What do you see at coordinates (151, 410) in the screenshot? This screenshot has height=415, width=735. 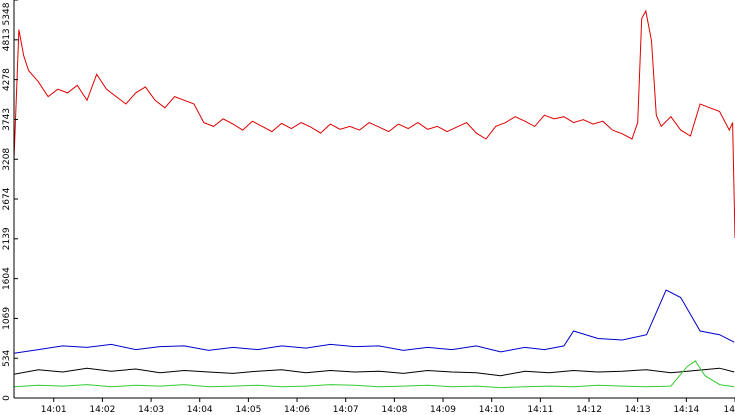 I see `x-tick-label: 14:03` at bounding box center [151, 410].